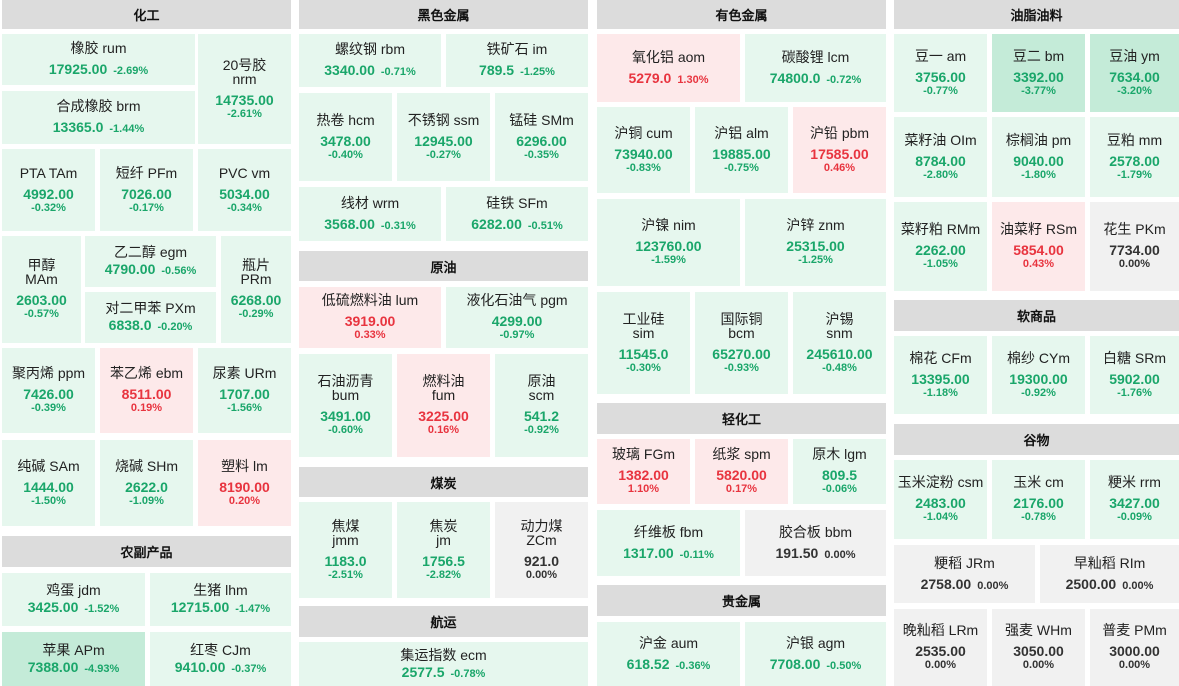  I want to click on tile-nim: 沪镍 nim 123760.00 -1.59%, so click(668, 242).